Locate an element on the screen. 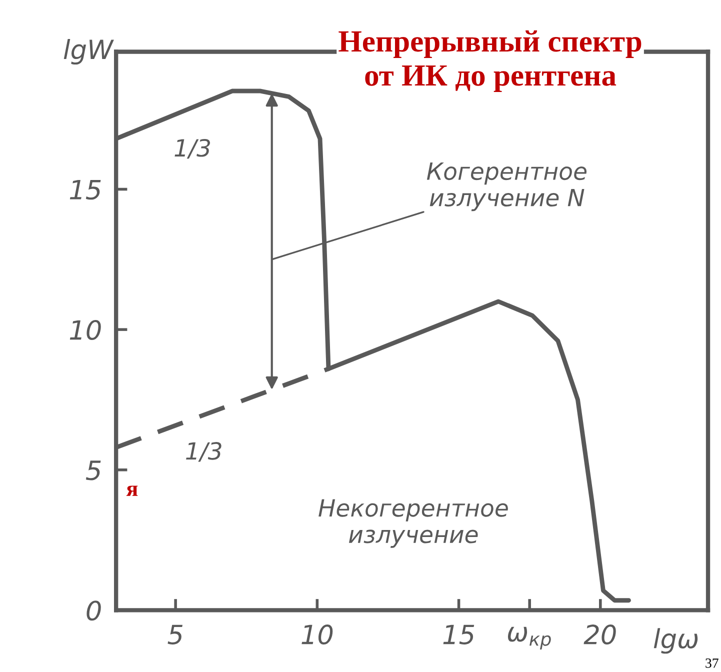 The width and height of the screenshot is (721, 672). x-tick-label: 15 is located at coordinates (458, 634).